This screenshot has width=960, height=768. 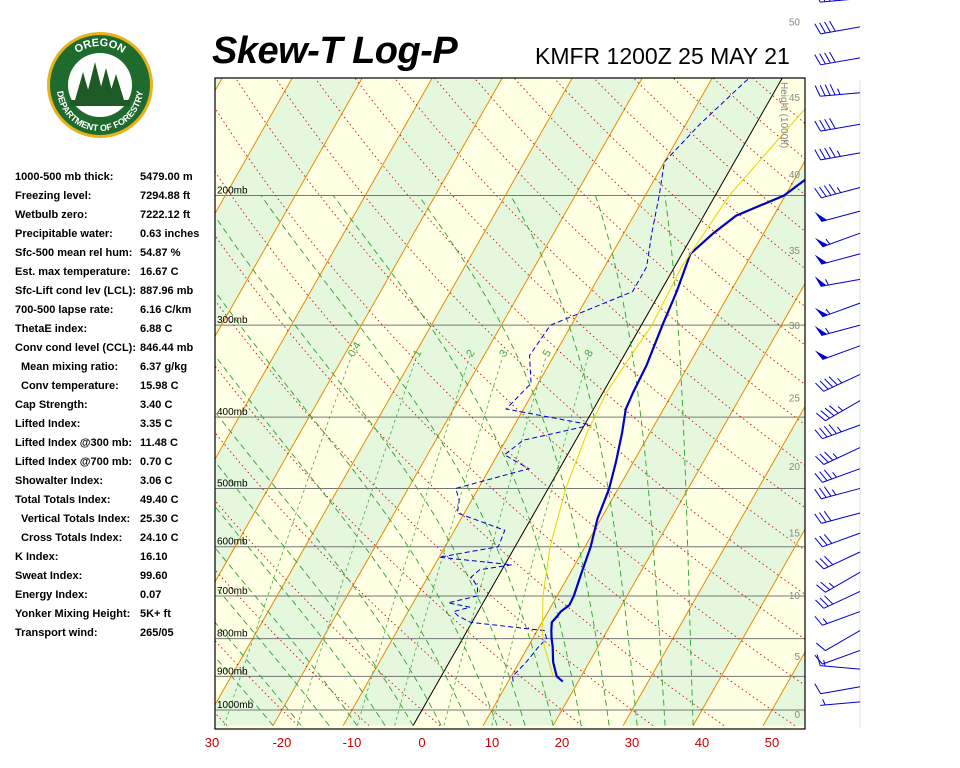 What do you see at coordinates (166, 177) in the screenshot?
I see `param-value: 5479.00 m` at bounding box center [166, 177].